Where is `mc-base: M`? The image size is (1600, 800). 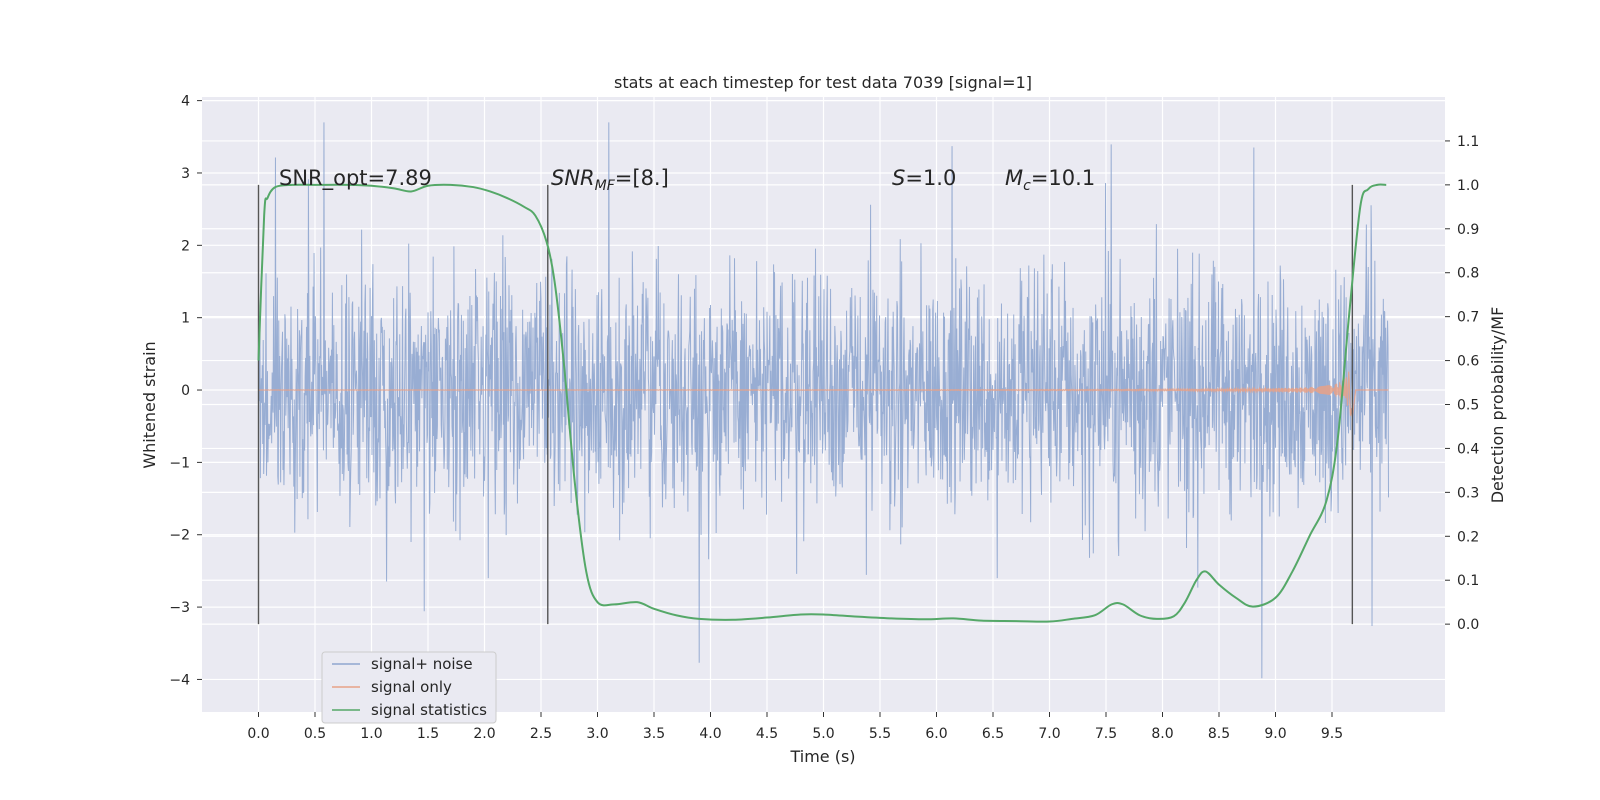
mc-base: M is located at coordinates (1014, 178).